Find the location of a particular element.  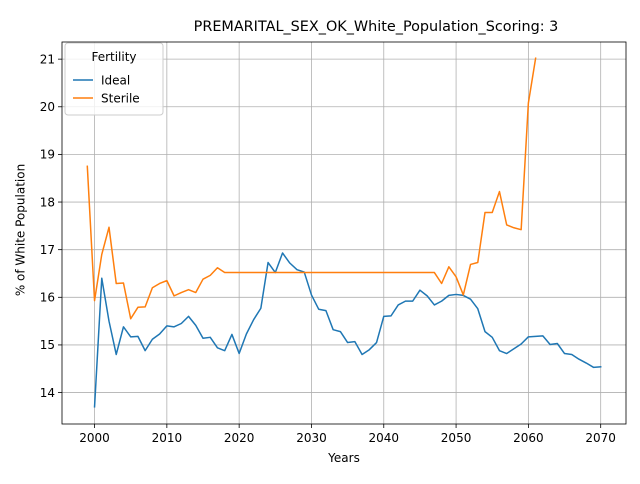

legend-item-sterile: Sterile is located at coordinates (106, 98).